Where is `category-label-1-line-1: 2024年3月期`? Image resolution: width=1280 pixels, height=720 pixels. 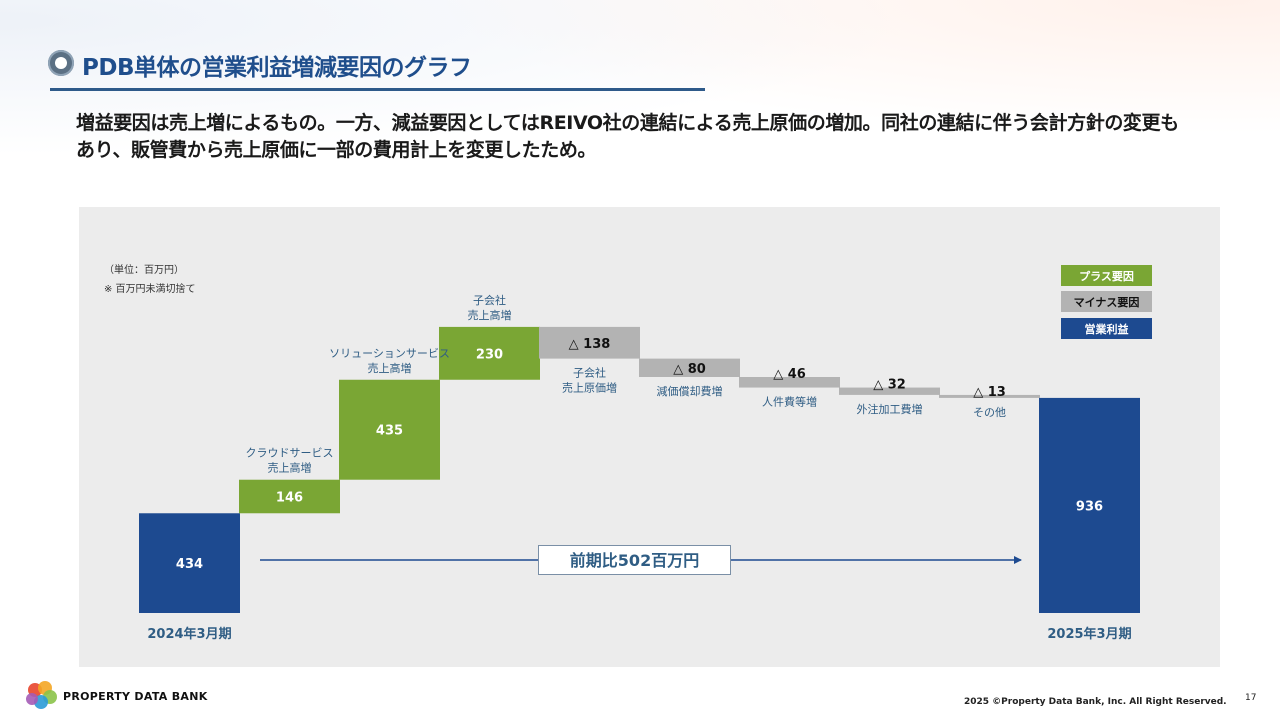 category-label-1-line-1: 2024年3月期 is located at coordinates (189, 634).